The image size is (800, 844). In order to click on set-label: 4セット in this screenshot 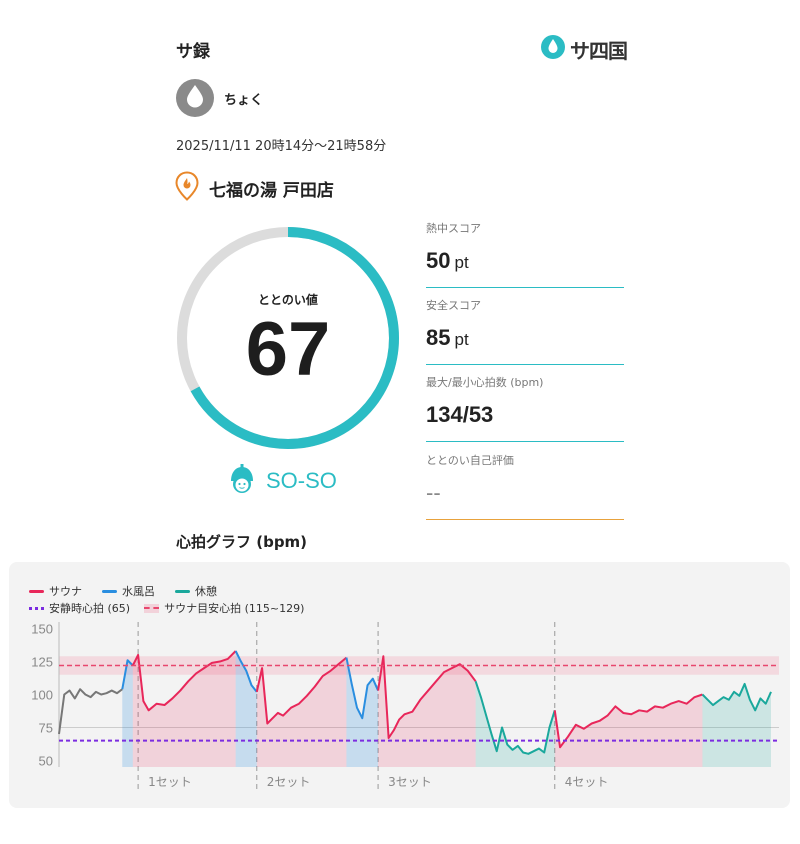, I will do `click(587, 782)`.